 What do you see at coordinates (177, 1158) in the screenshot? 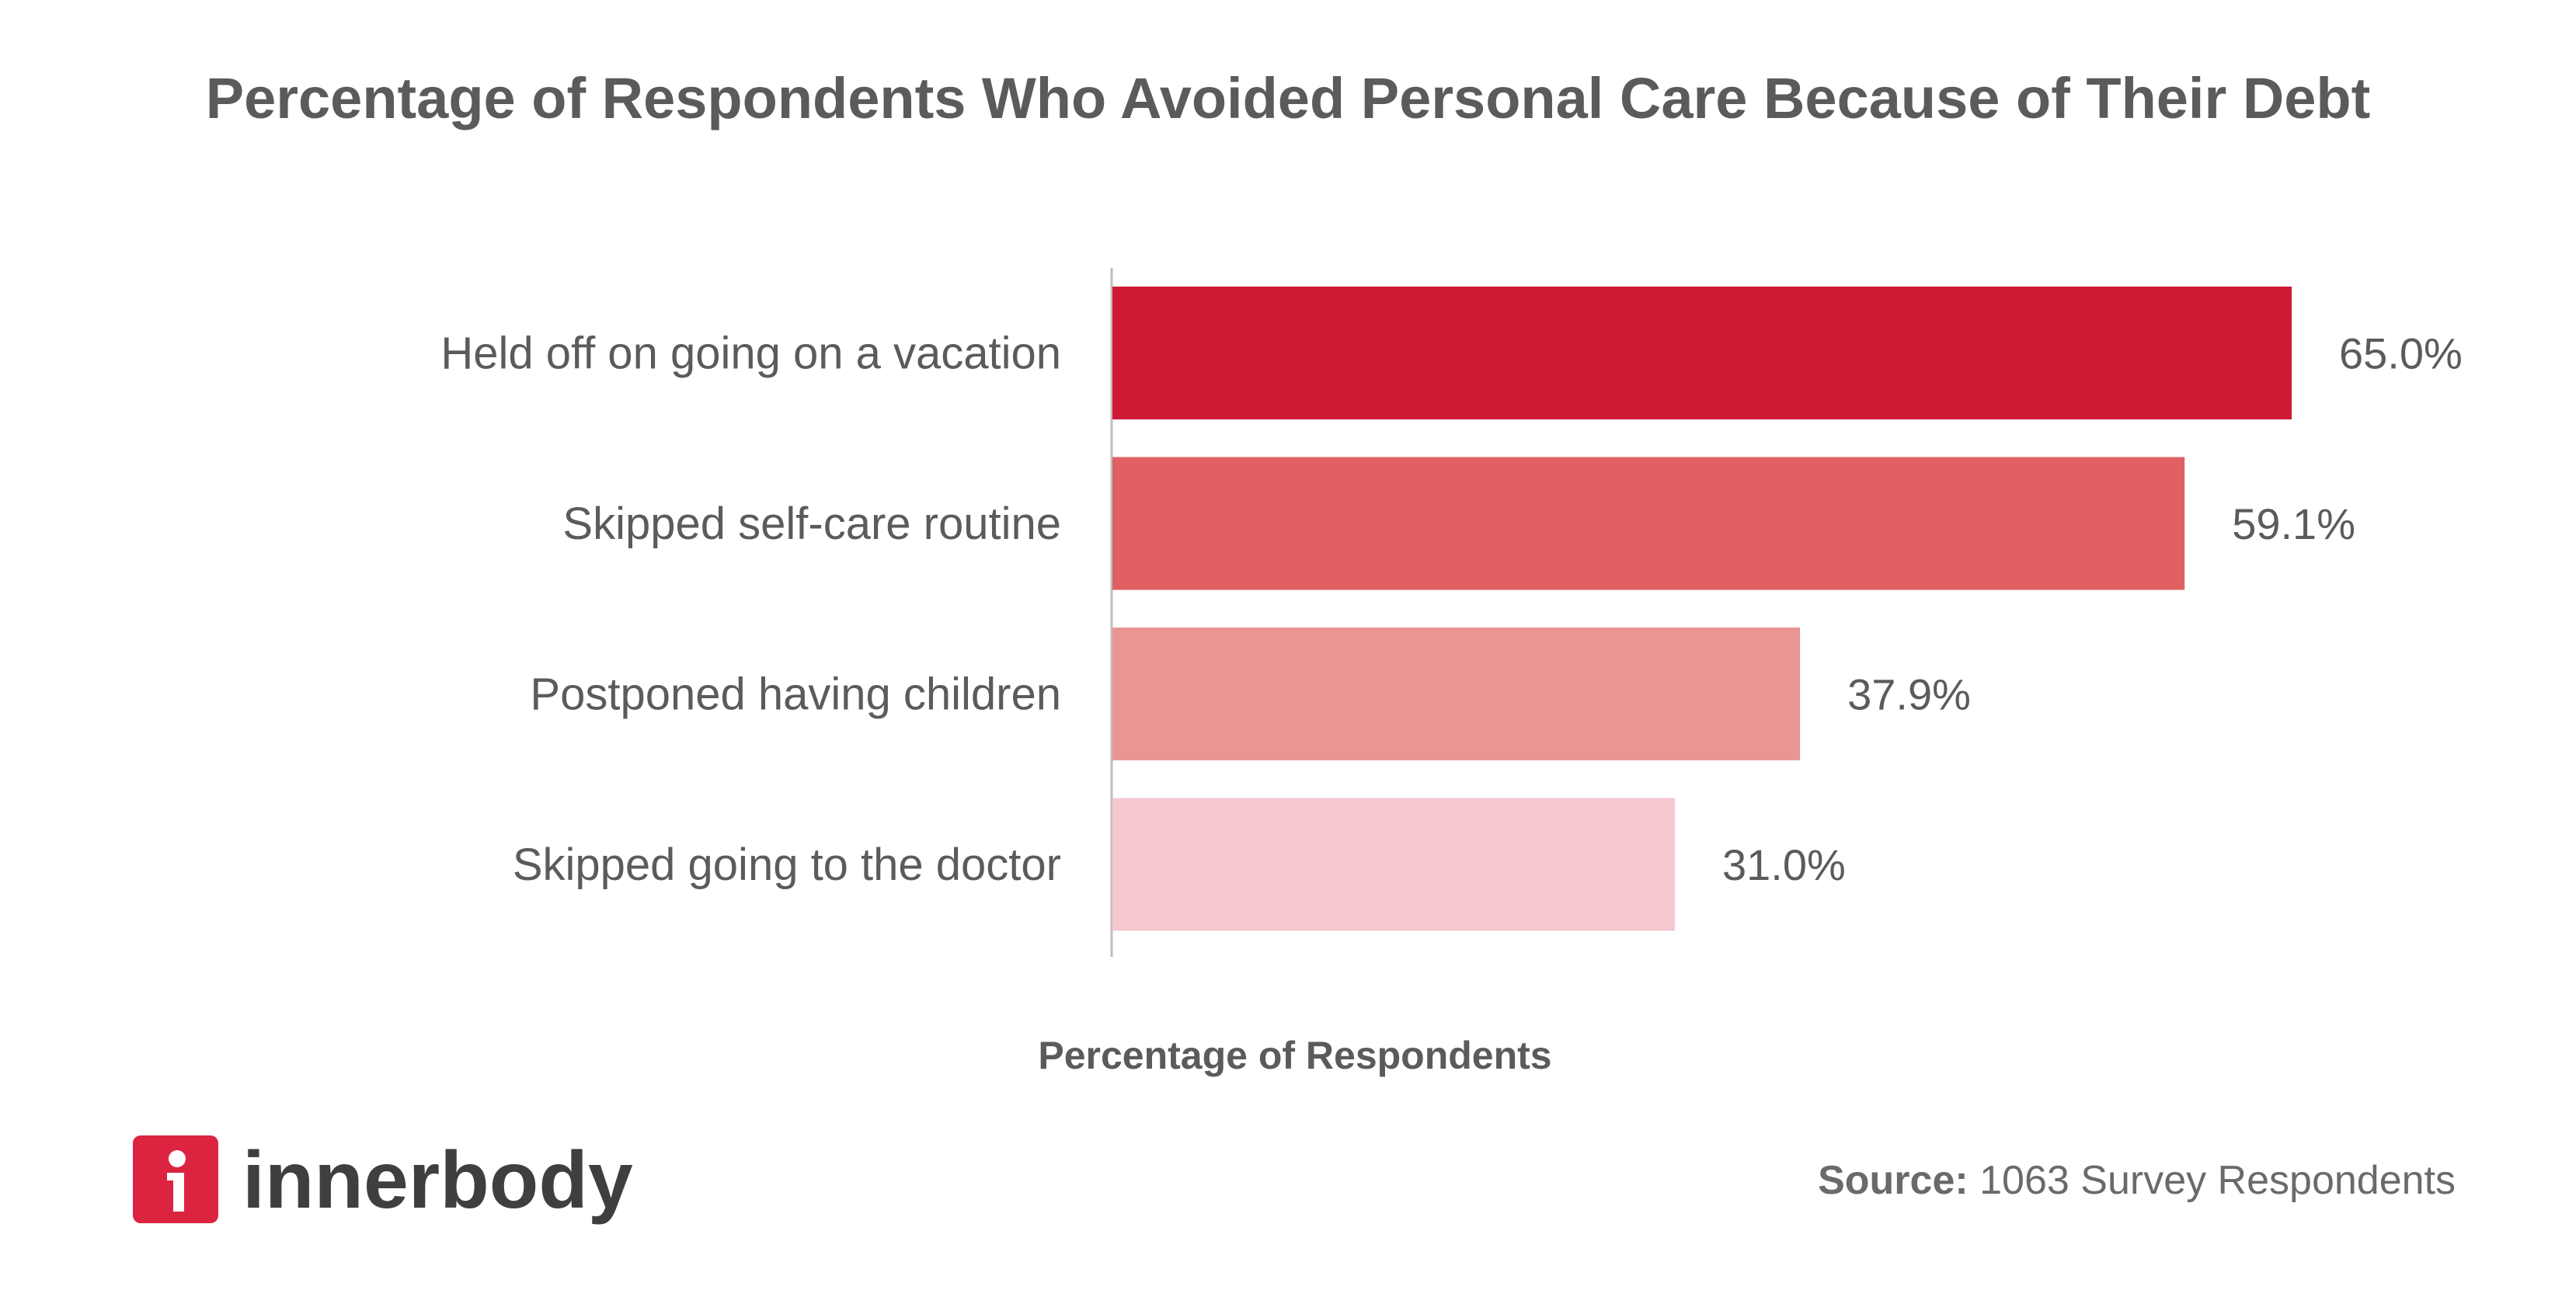
I see `logo-i-dot` at bounding box center [177, 1158].